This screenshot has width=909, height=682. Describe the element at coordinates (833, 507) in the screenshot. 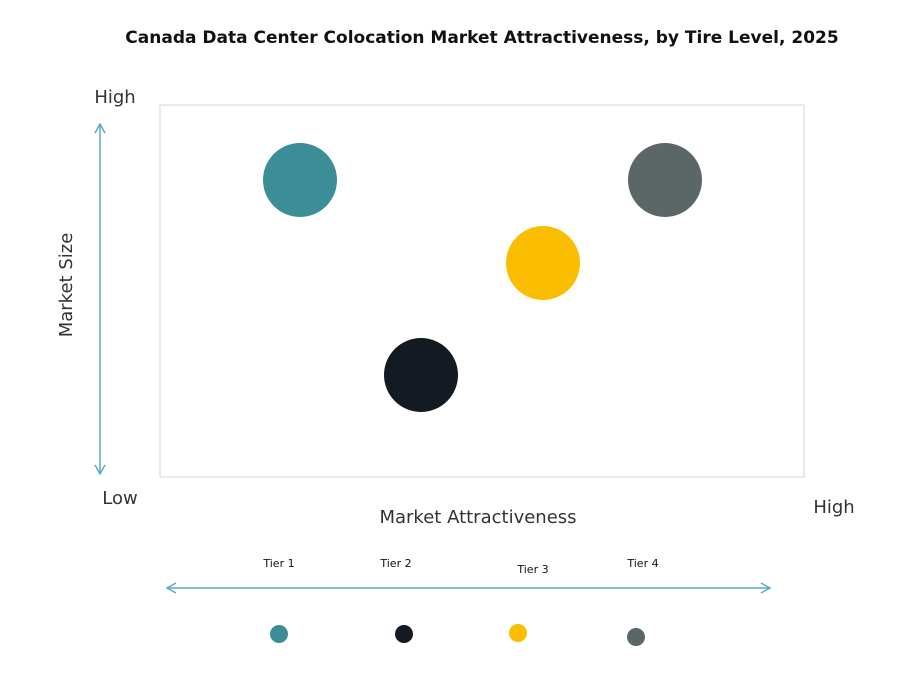

I see `x-high: High` at that location.